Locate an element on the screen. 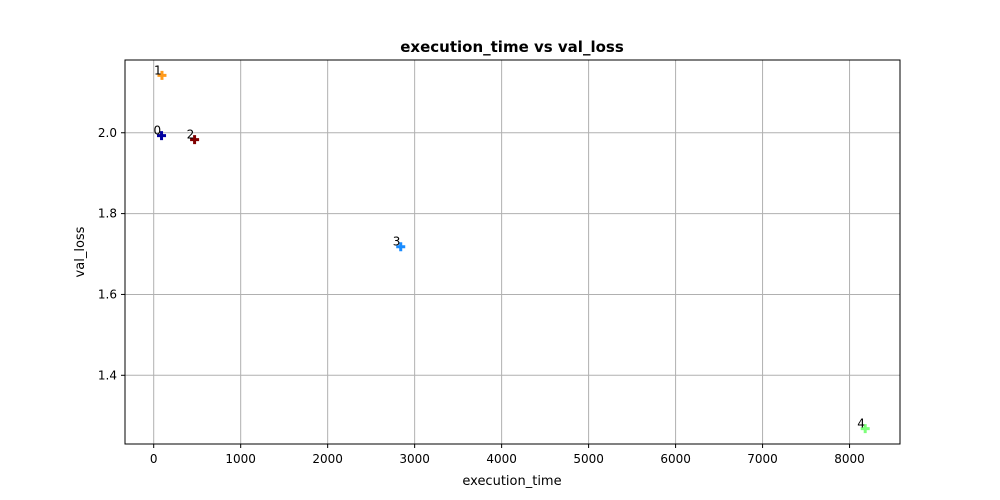 Image resolution: width=1000 pixels, height=500 pixels. data-point: 3 is located at coordinates (399, 243).